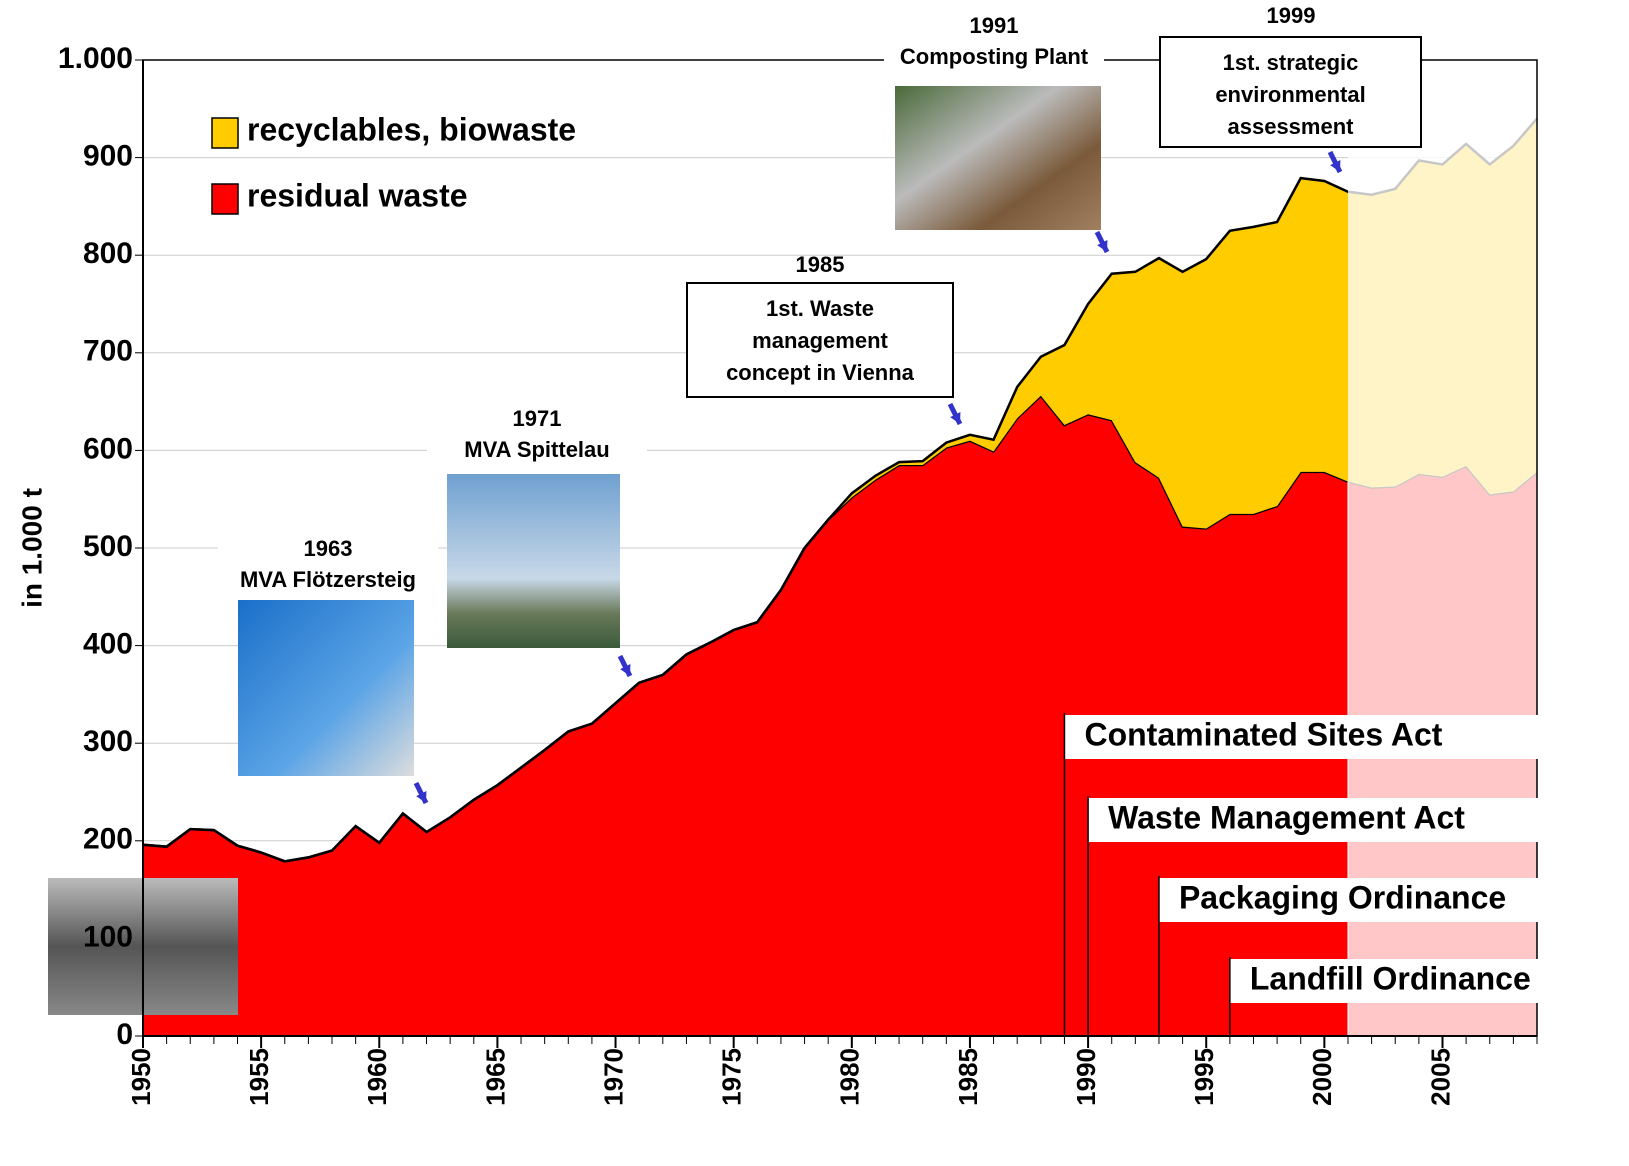 This screenshot has width=1629, height=1166. I want to click on x-tick-label: 1960, so click(377, 1077).